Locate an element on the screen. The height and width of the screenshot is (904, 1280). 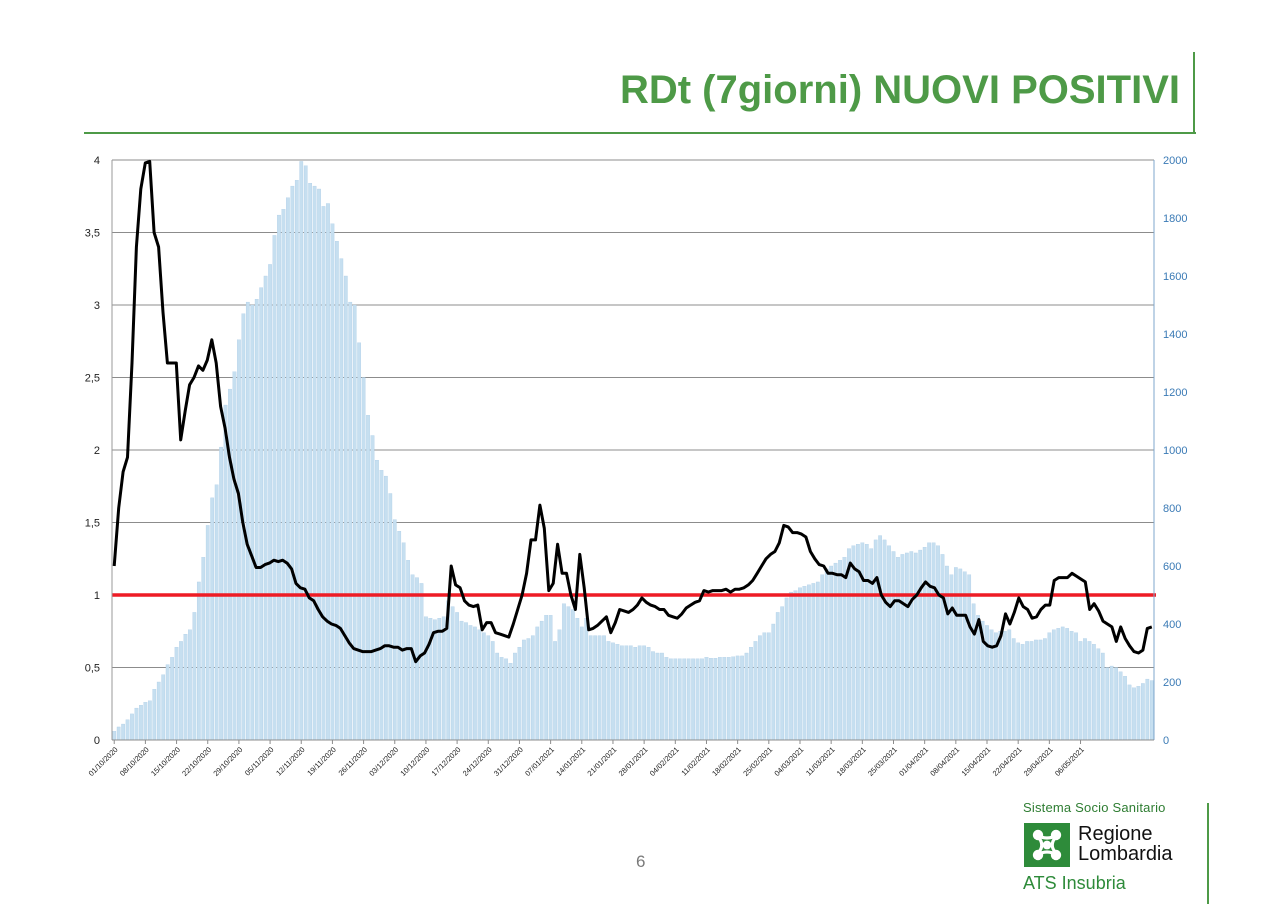
right-tick-label: 0 is located at coordinates (1166, 741).